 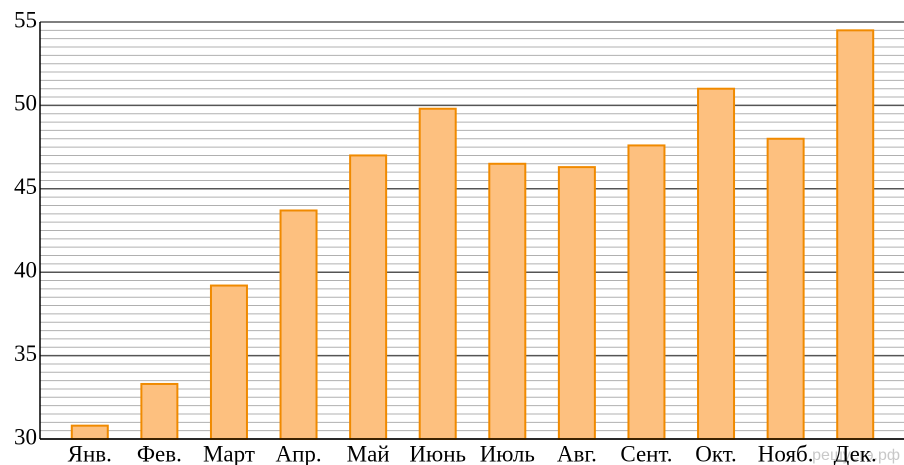 What do you see at coordinates (368, 453) in the screenshot?
I see `x-tick-label: Май` at bounding box center [368, 453].